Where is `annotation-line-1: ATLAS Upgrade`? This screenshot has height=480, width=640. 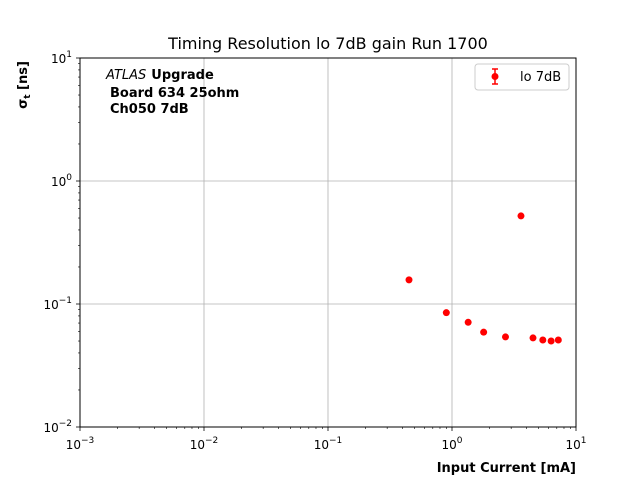
annotation-line-1: ATLAS Upgrade is located at coordinates (159, 75).